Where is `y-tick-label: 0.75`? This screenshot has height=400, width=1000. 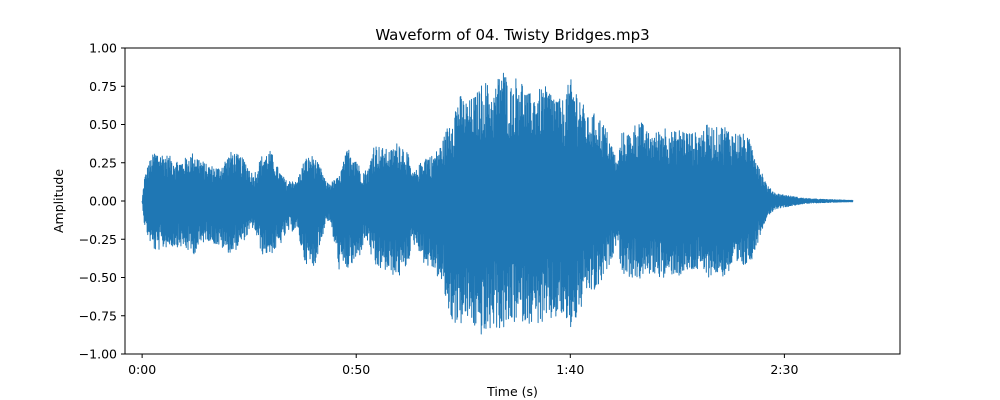
y-tick-label: 0.75 is located at coordinates (103, 86).